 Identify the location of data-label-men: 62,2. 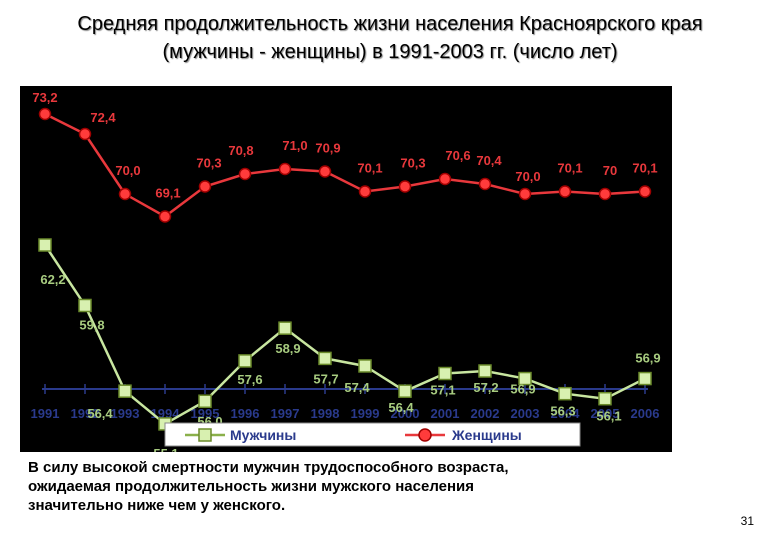
(52, 279).